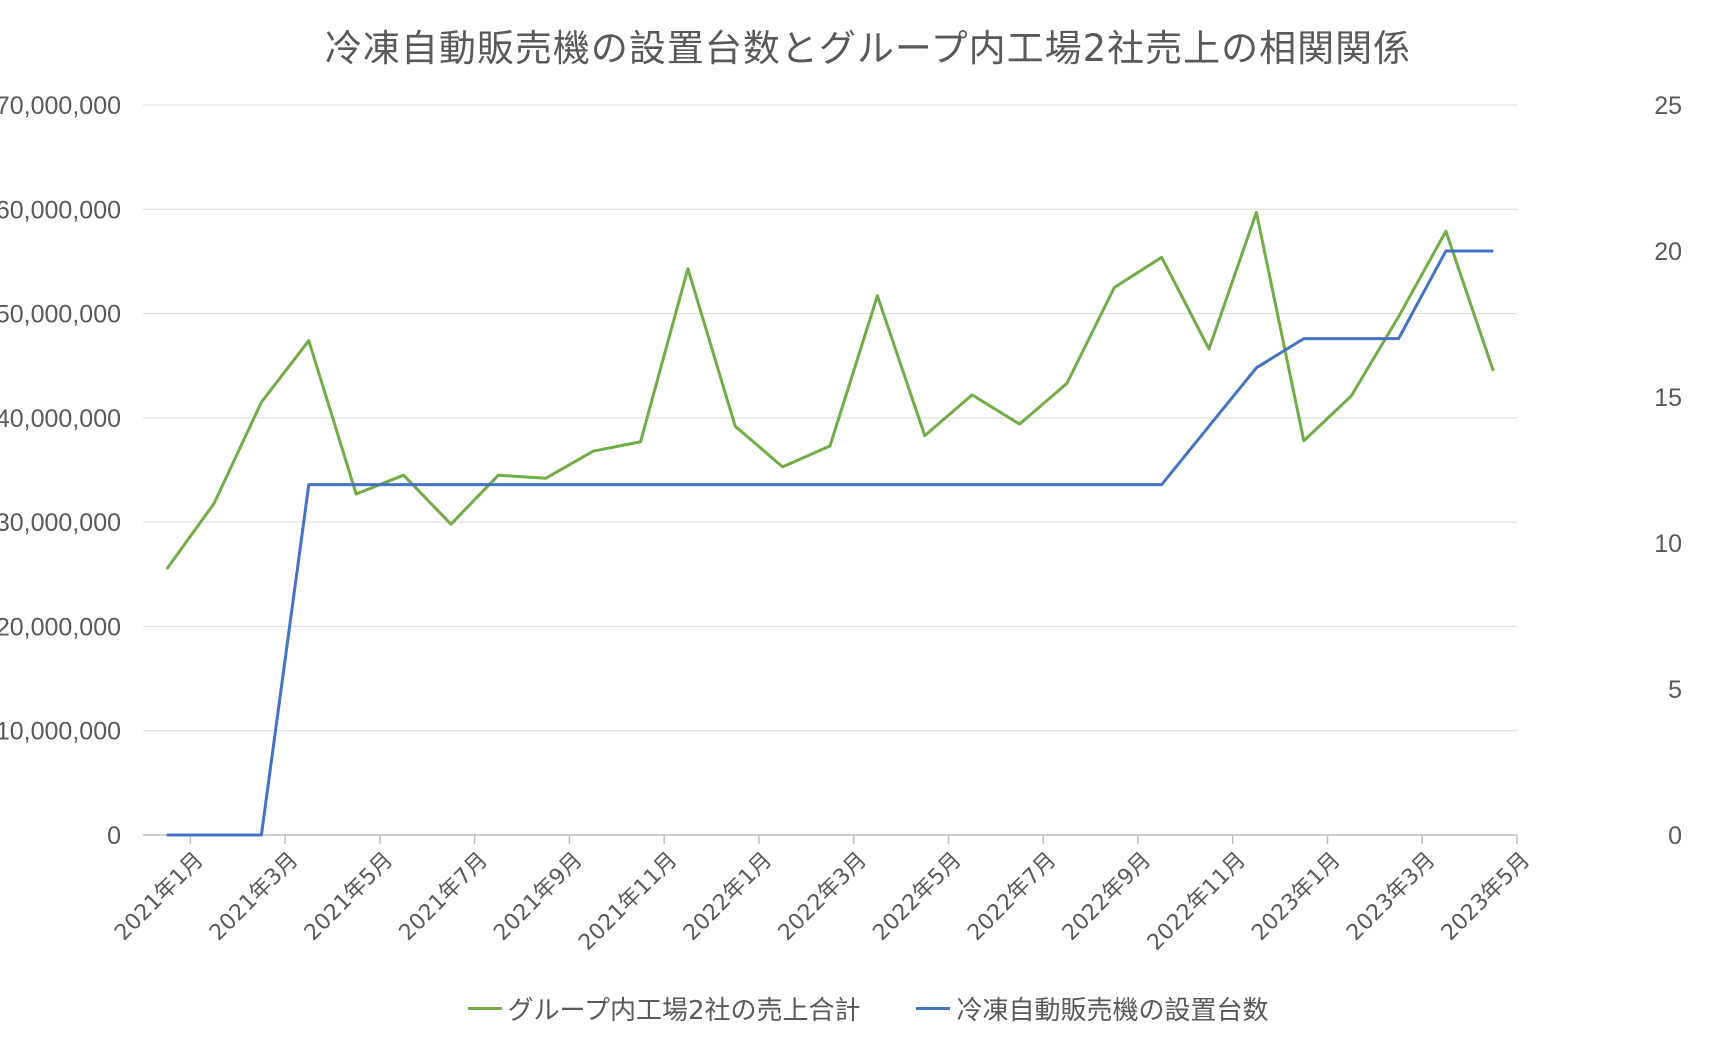  Describe the element at coordinates (1012, 897) in the screenshot. I see `x-tick-label: 2022年7月` at that location.